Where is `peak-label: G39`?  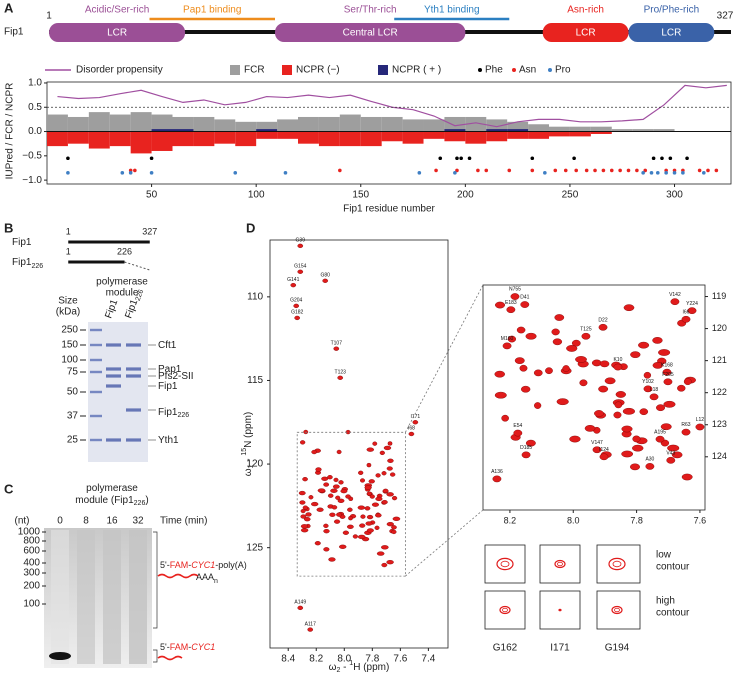
peak-label: G39 is located at coordinates (301, 241).